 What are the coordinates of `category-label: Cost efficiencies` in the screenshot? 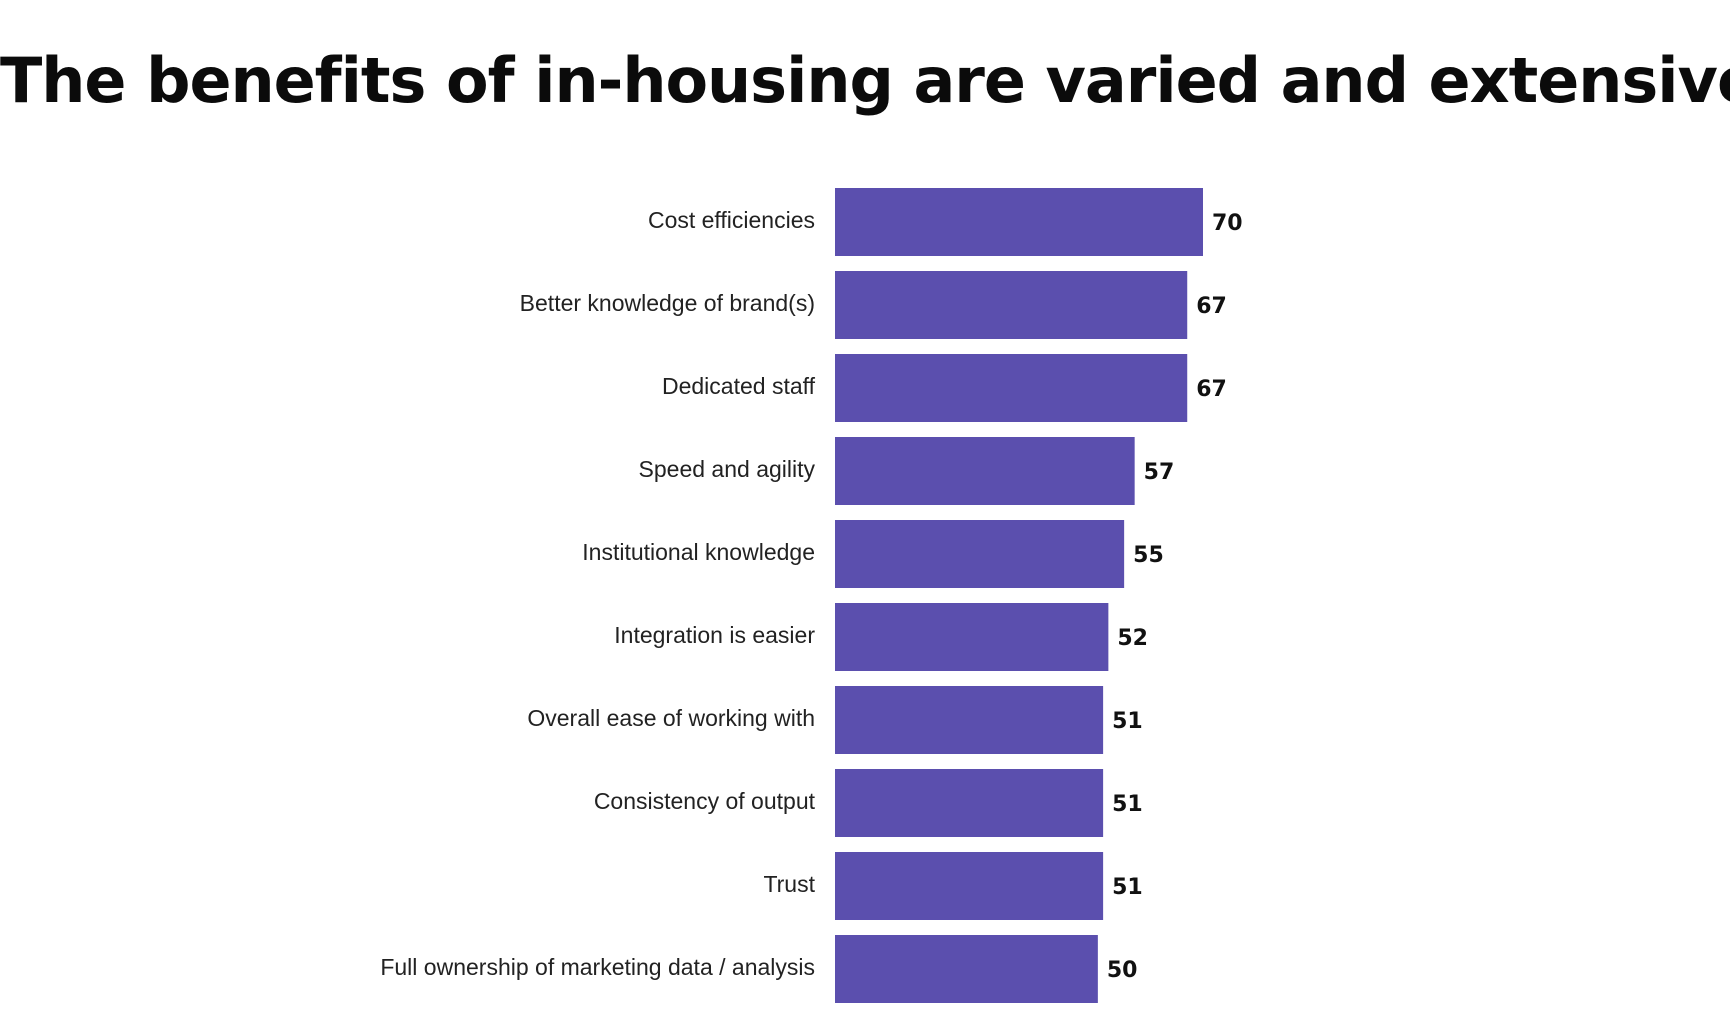 It's located at (731, 220).